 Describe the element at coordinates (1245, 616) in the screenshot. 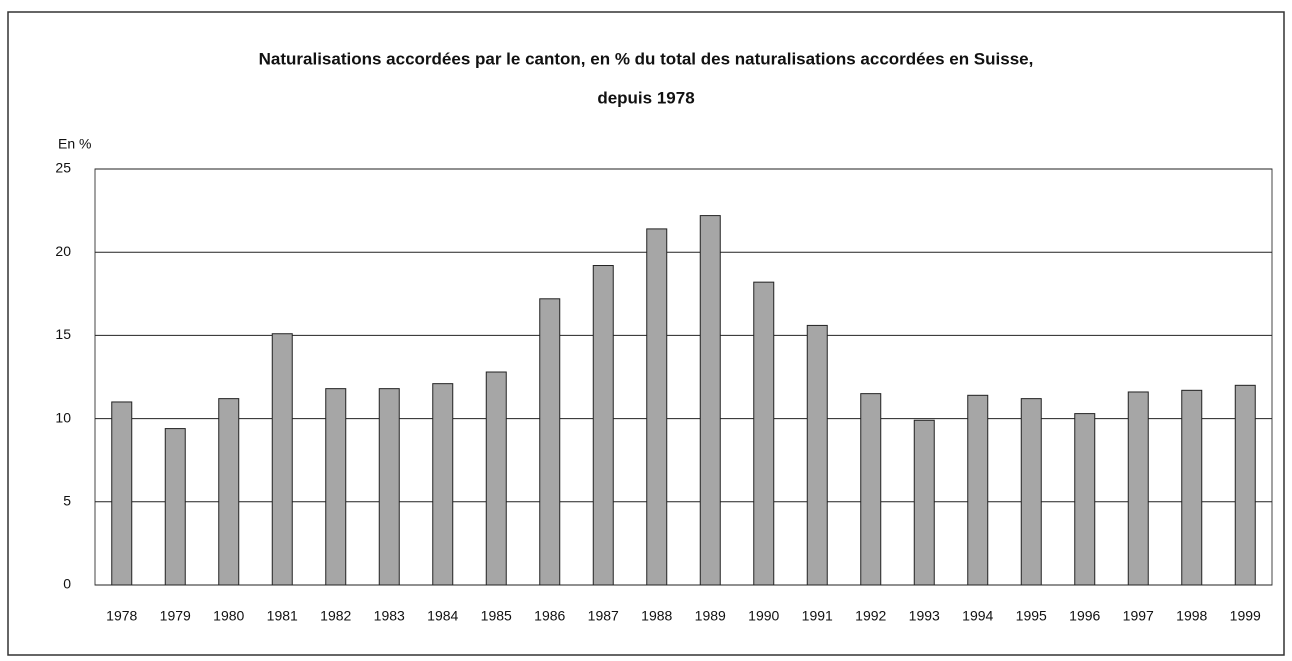

I see `x-tick-label: 1999` at that location.